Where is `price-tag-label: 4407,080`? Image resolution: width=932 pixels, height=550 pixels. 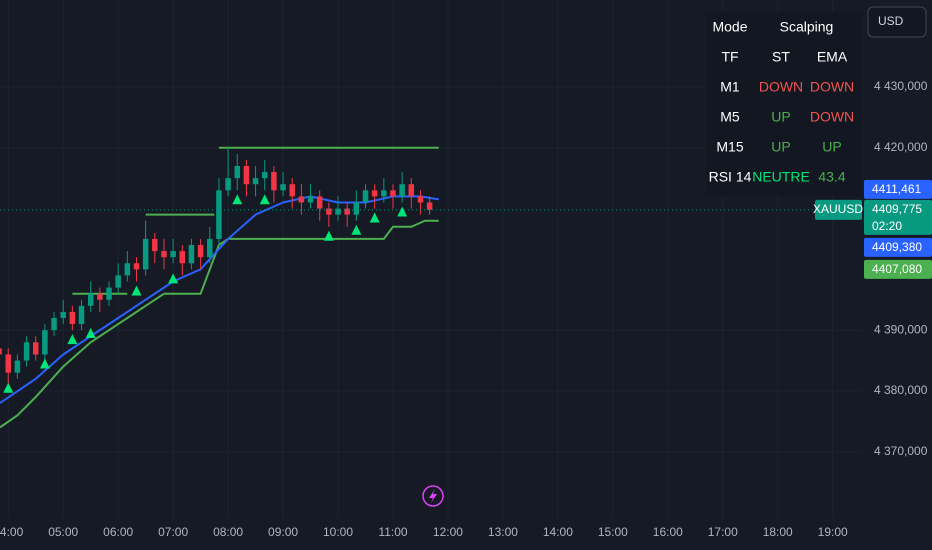
price-tag-label: 4407,080 is located at coordinates (897, 269).